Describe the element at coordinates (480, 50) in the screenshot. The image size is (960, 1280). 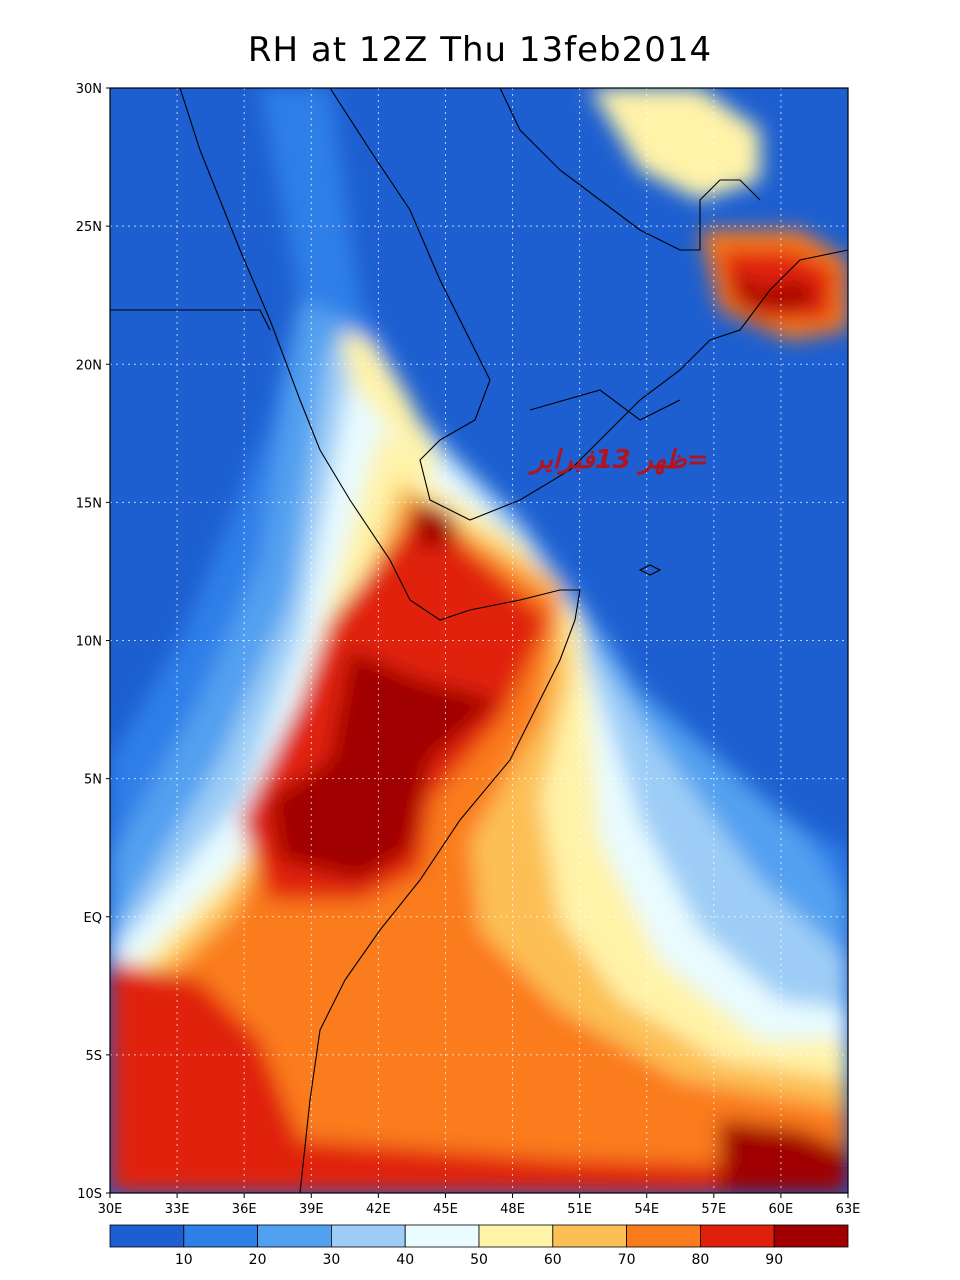
I see `map-title: RH at 12Z Thu 13feb2014` at that location.